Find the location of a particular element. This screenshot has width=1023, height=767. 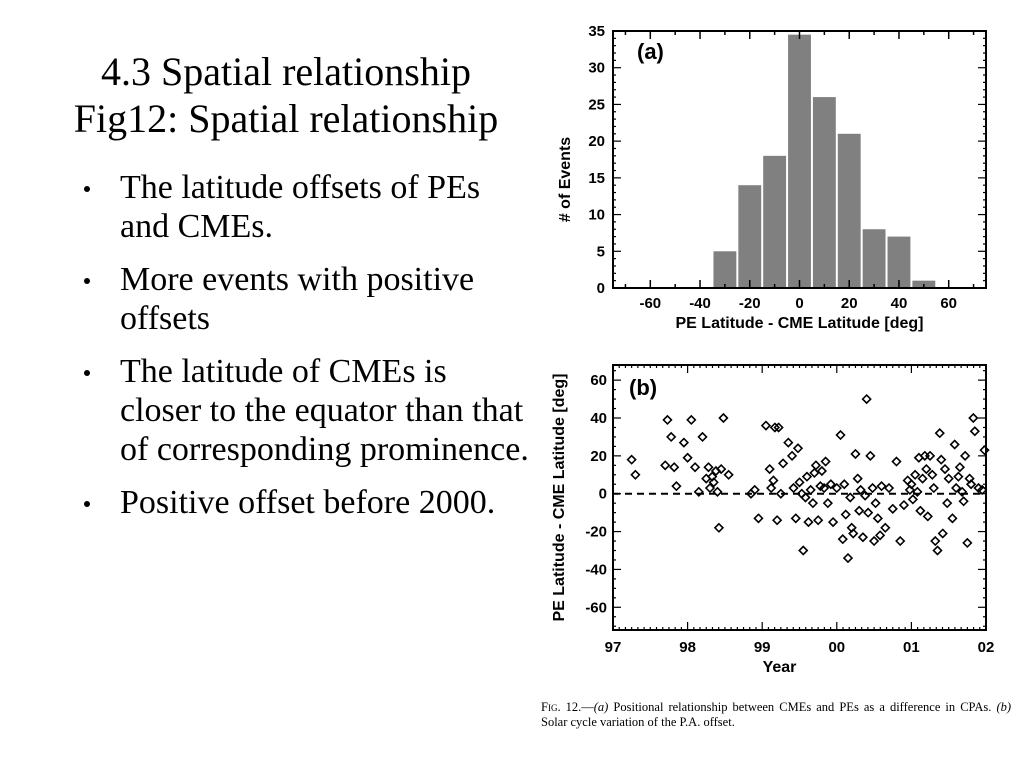

x-tick-label: -40 is located at coordinates (700, 303).